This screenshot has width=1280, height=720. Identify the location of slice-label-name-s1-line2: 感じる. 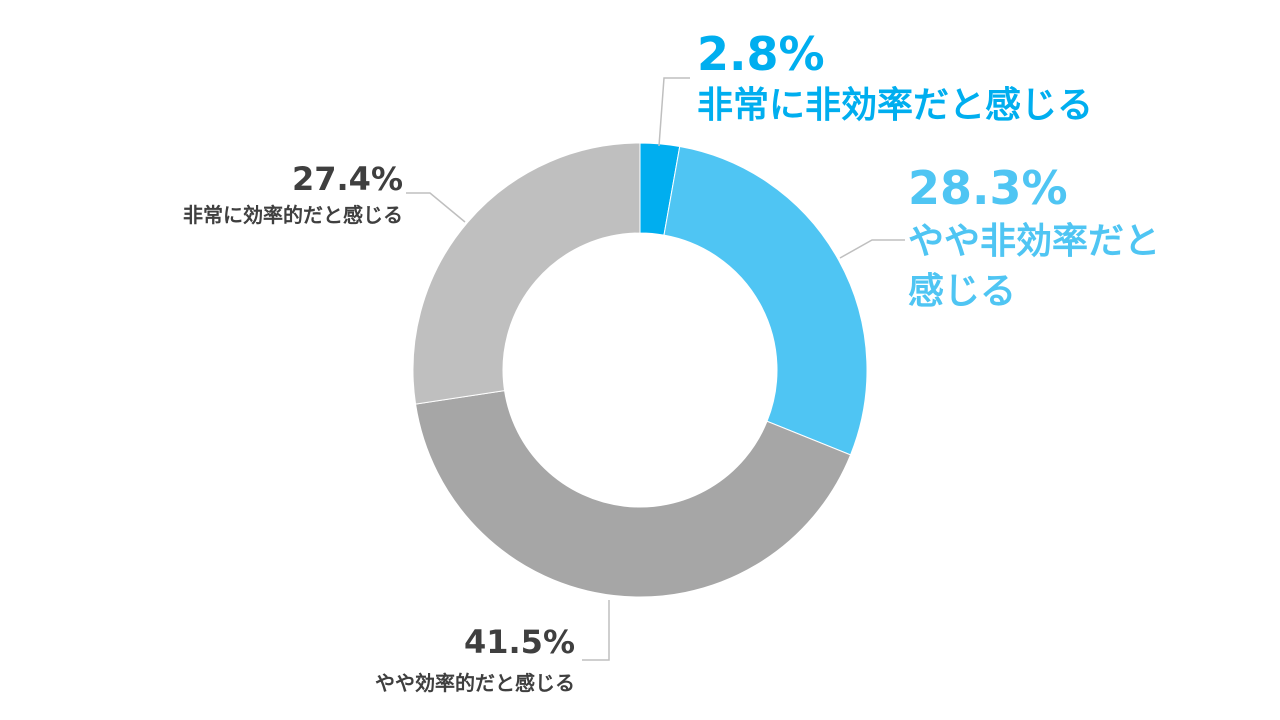
(962, 291).